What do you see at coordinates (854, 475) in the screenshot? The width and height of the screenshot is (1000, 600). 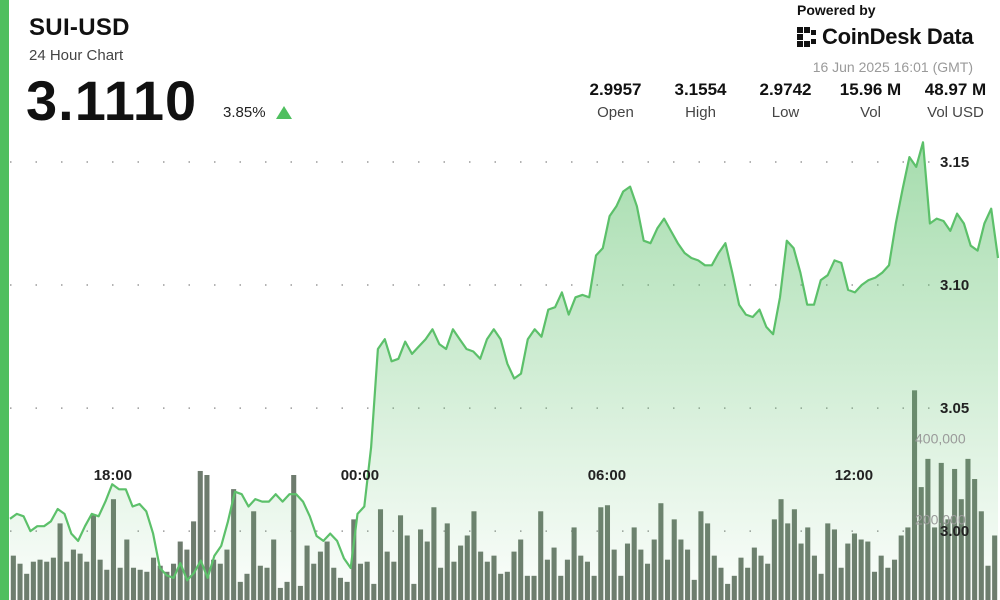 I see `time-tick-label: 12:00` at bounding box center [854, 475].